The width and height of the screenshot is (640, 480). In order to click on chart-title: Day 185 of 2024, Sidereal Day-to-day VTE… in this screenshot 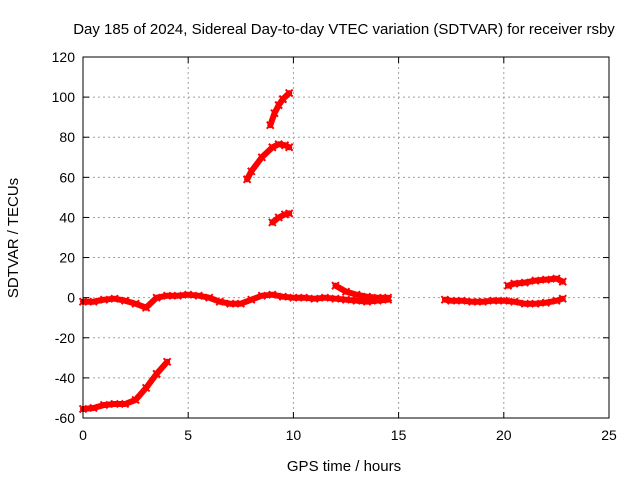, I will do `click(344, 29)`.